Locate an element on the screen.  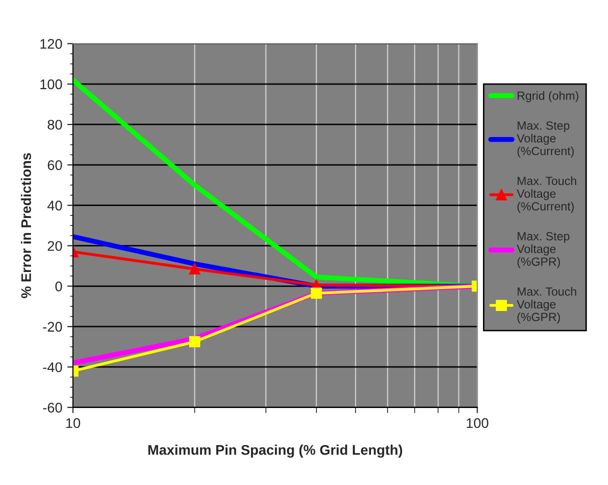
x-tick-label: 10 is located at coordinates (73, 423).